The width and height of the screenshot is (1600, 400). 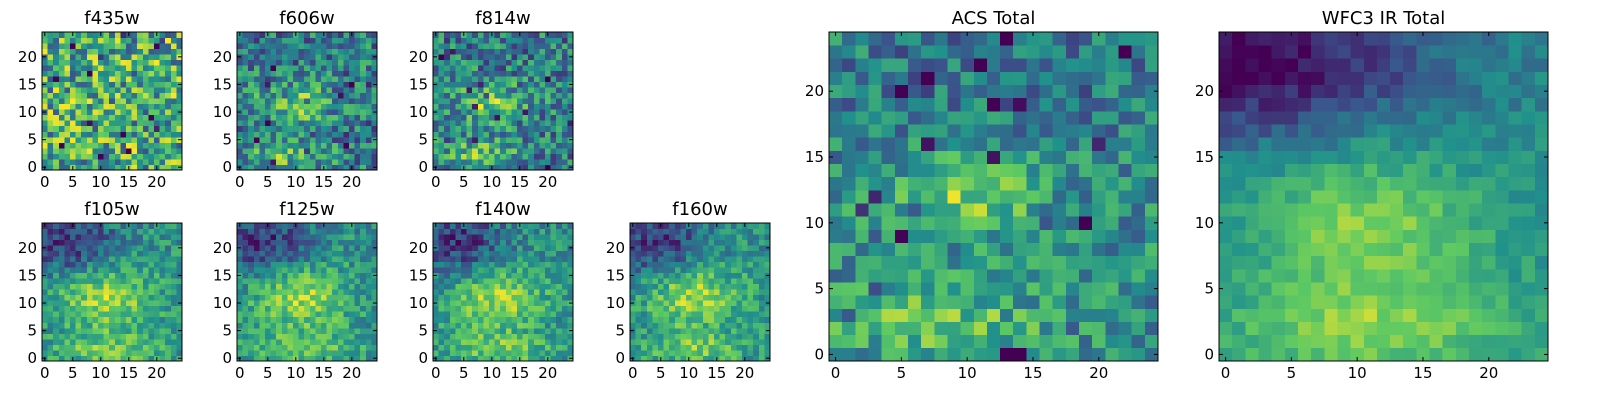 What do you see at coordinates (306, 18) in the screenshot?
I see `panel-title: f606w` at bounding box center [306, 18].